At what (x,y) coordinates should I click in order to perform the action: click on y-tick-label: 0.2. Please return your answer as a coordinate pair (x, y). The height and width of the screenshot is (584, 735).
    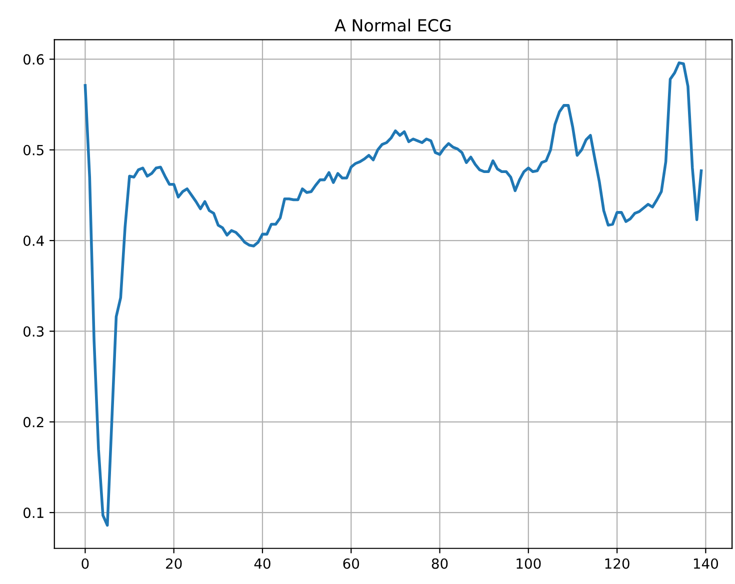
    Looking at the image, I should click on (33, 422).